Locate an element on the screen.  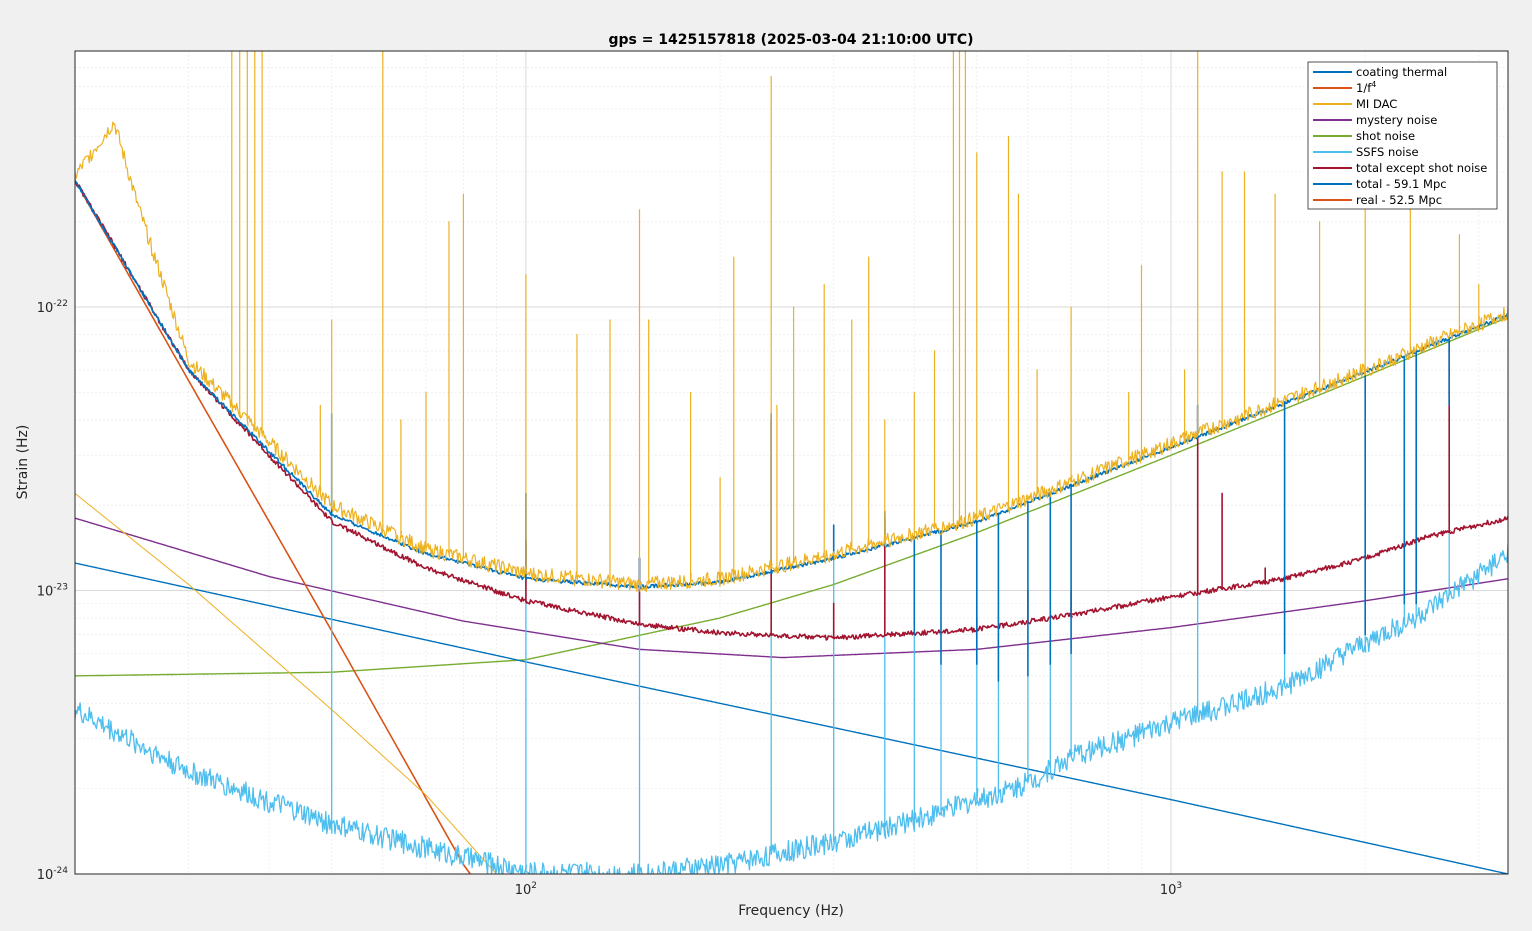
series-line-mi-dac is located at coordinates (286, 683).